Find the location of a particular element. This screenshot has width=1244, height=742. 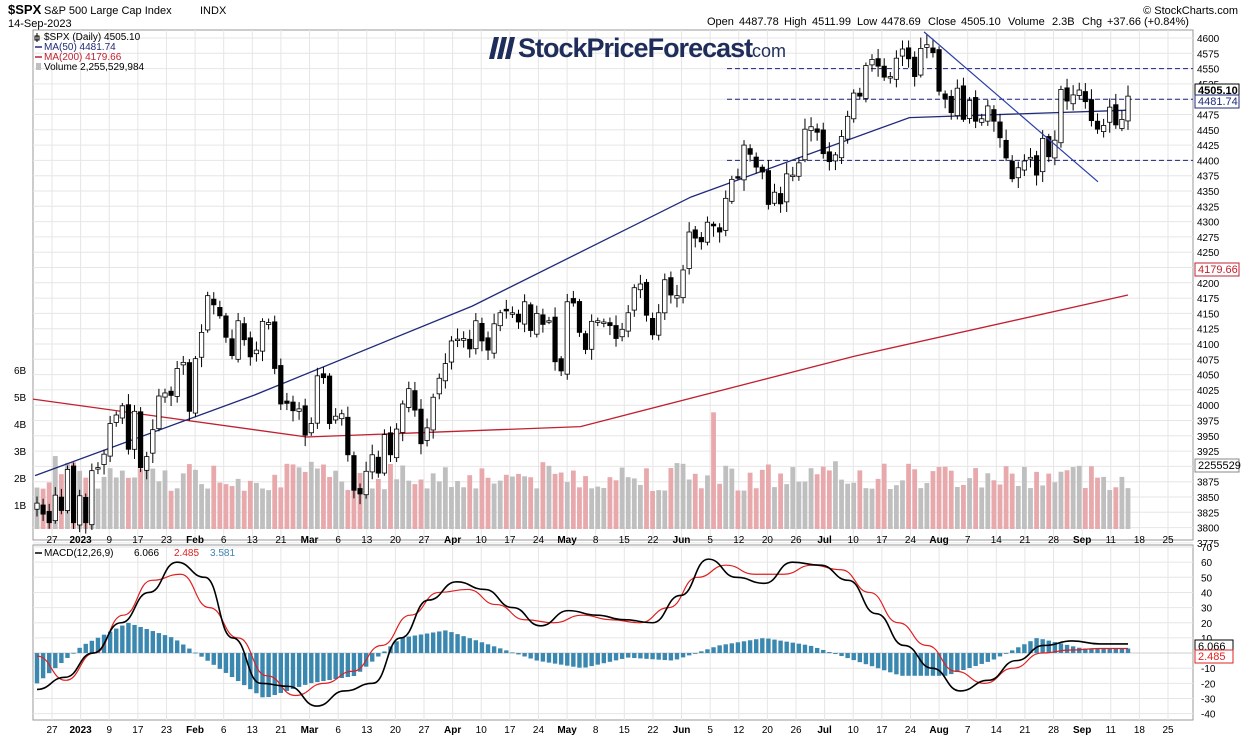

macd-x-tick-label: Mar is located at coordinates (310, 730).